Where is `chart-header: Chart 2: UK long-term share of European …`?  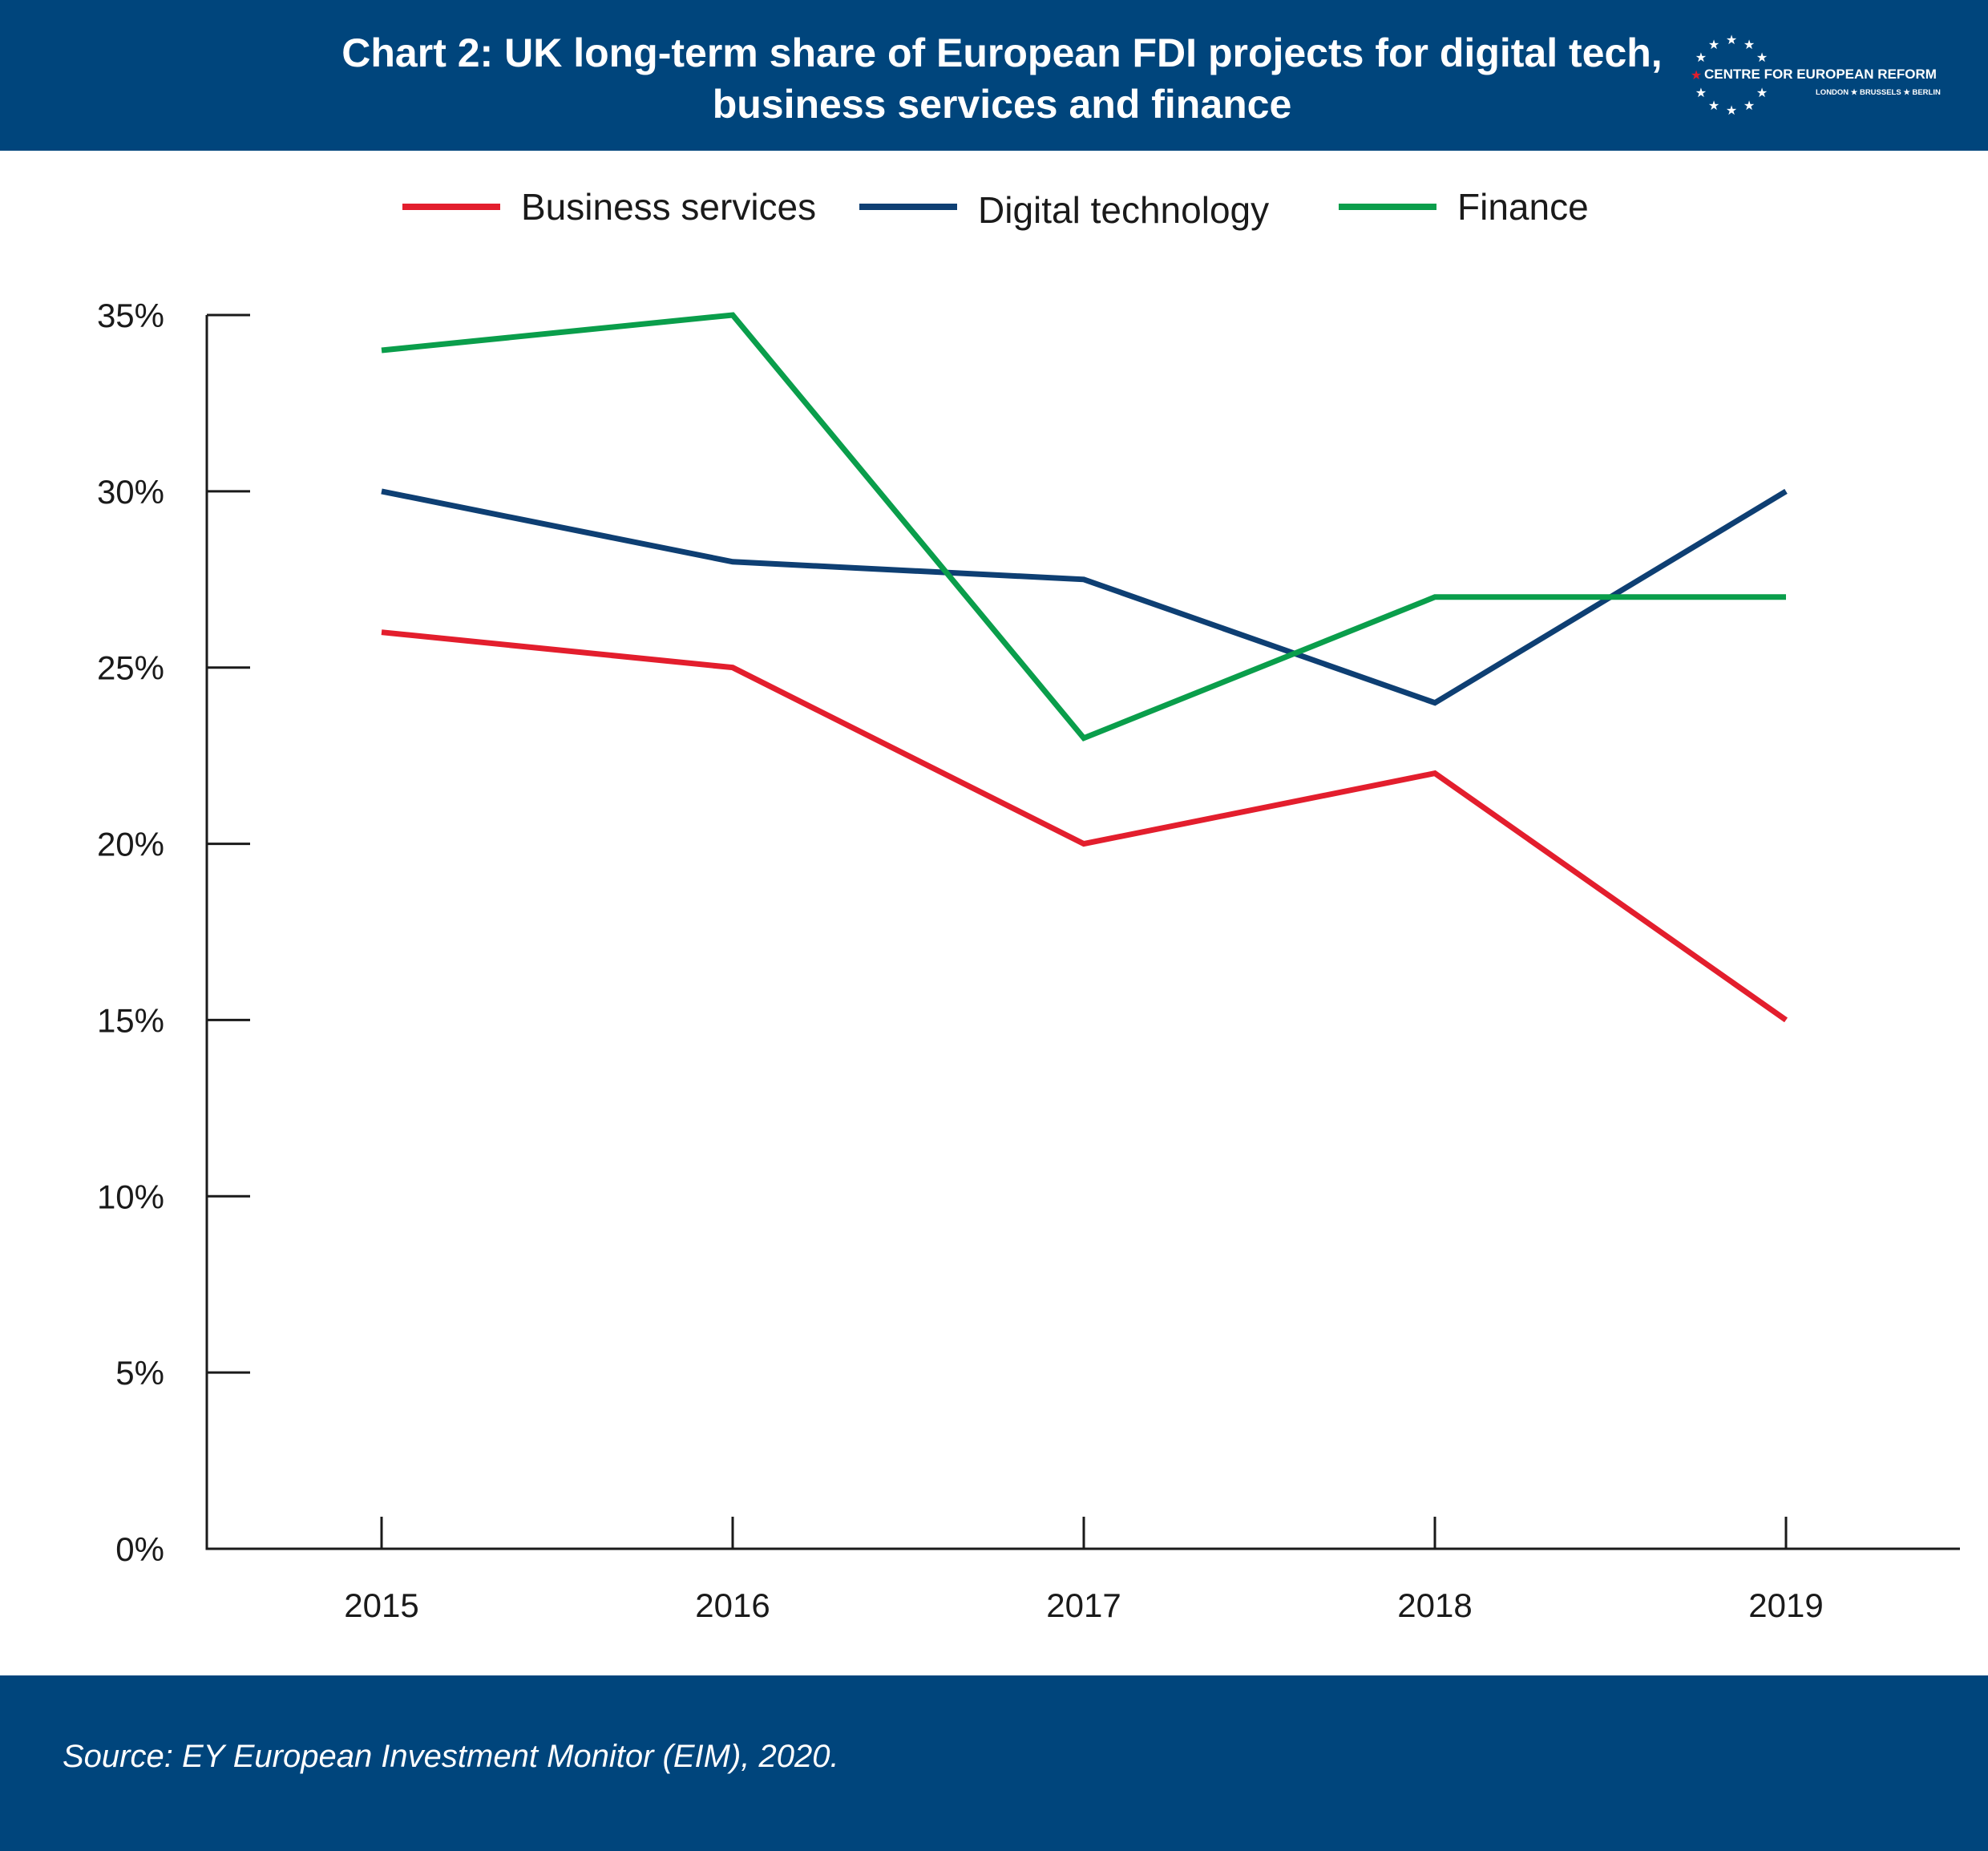
chart-header: Chart 2: UK long-term share of European … is located at coordinates (994, 75).